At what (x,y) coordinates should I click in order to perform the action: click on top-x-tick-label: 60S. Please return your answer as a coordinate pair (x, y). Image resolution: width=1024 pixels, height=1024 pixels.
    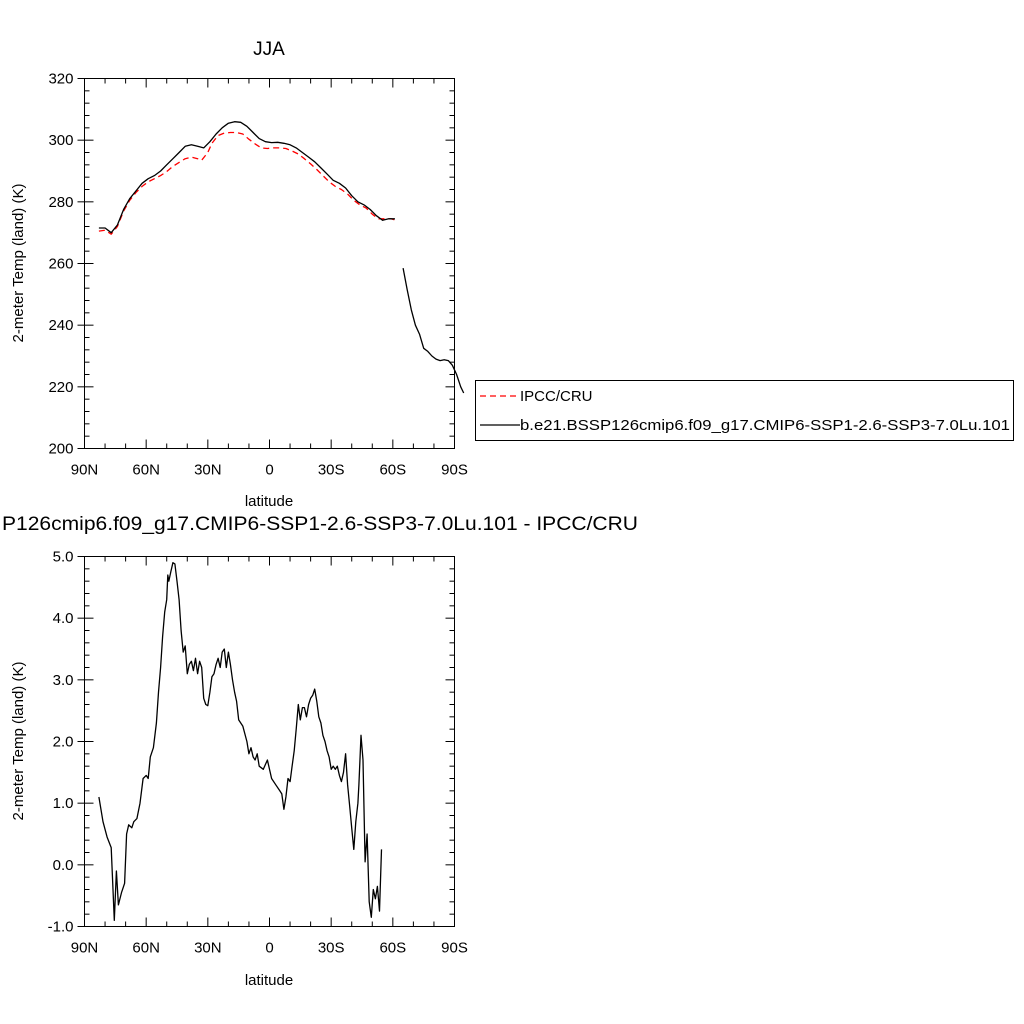
    Looking at the image, I should click on (392, 470).